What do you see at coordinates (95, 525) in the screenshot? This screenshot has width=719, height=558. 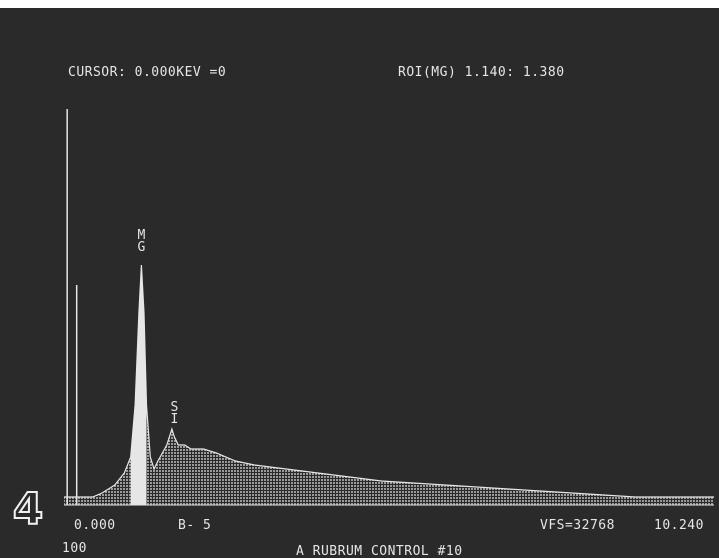 I see `x-axis-start-label: 0.000` at bounding box center [95, 525].